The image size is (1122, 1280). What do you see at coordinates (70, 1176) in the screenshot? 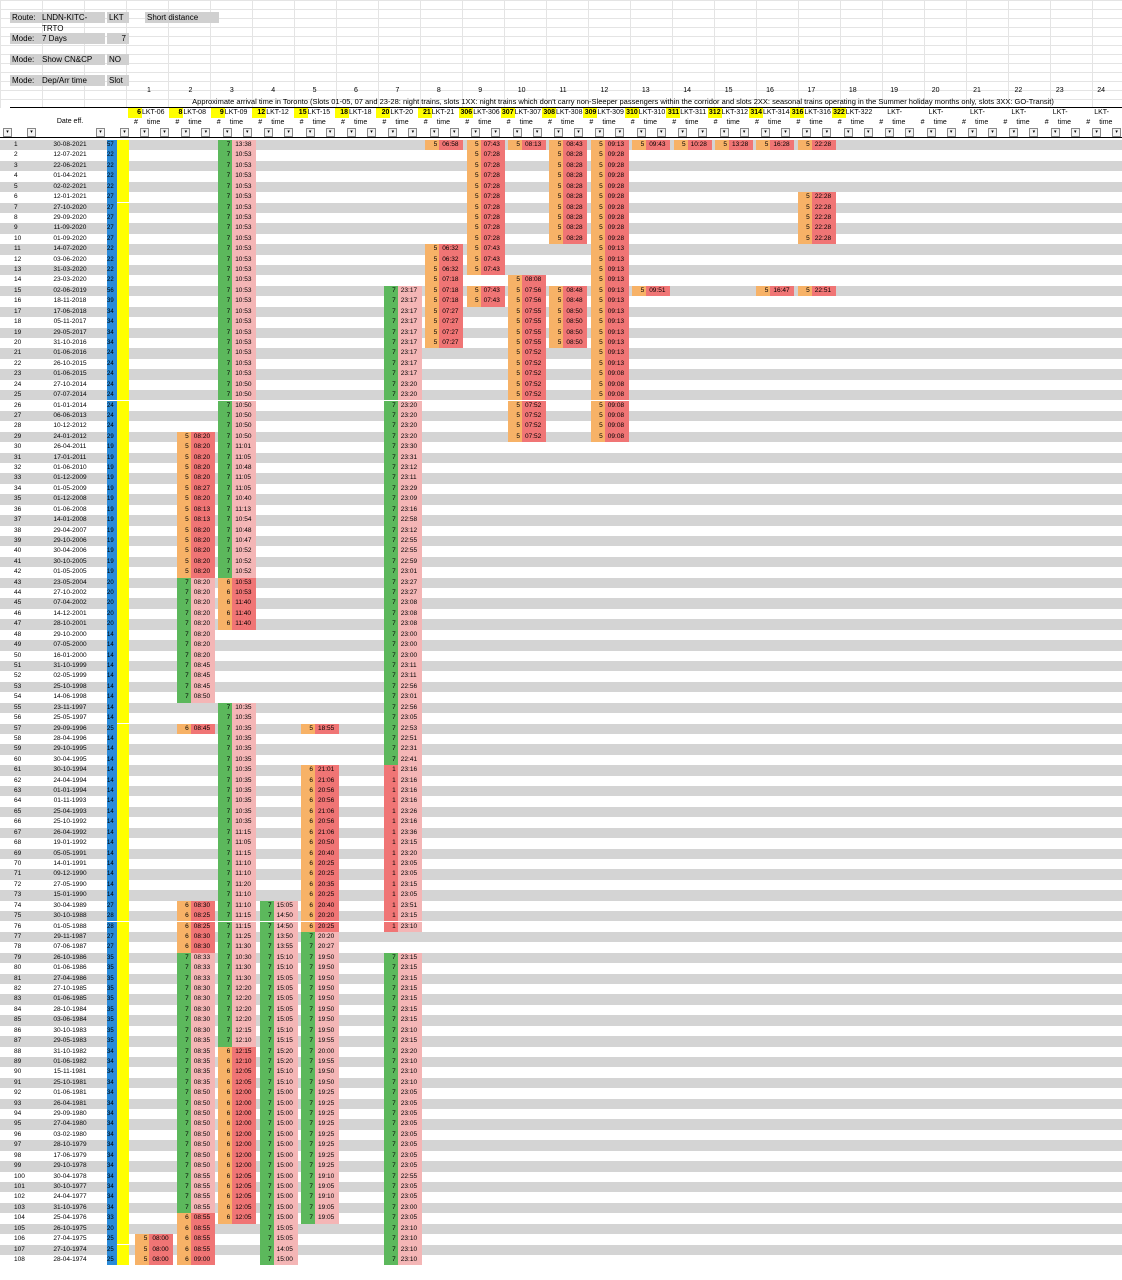
I see `date-effective: 30-04-1978` at bounding box center [70, 1176].